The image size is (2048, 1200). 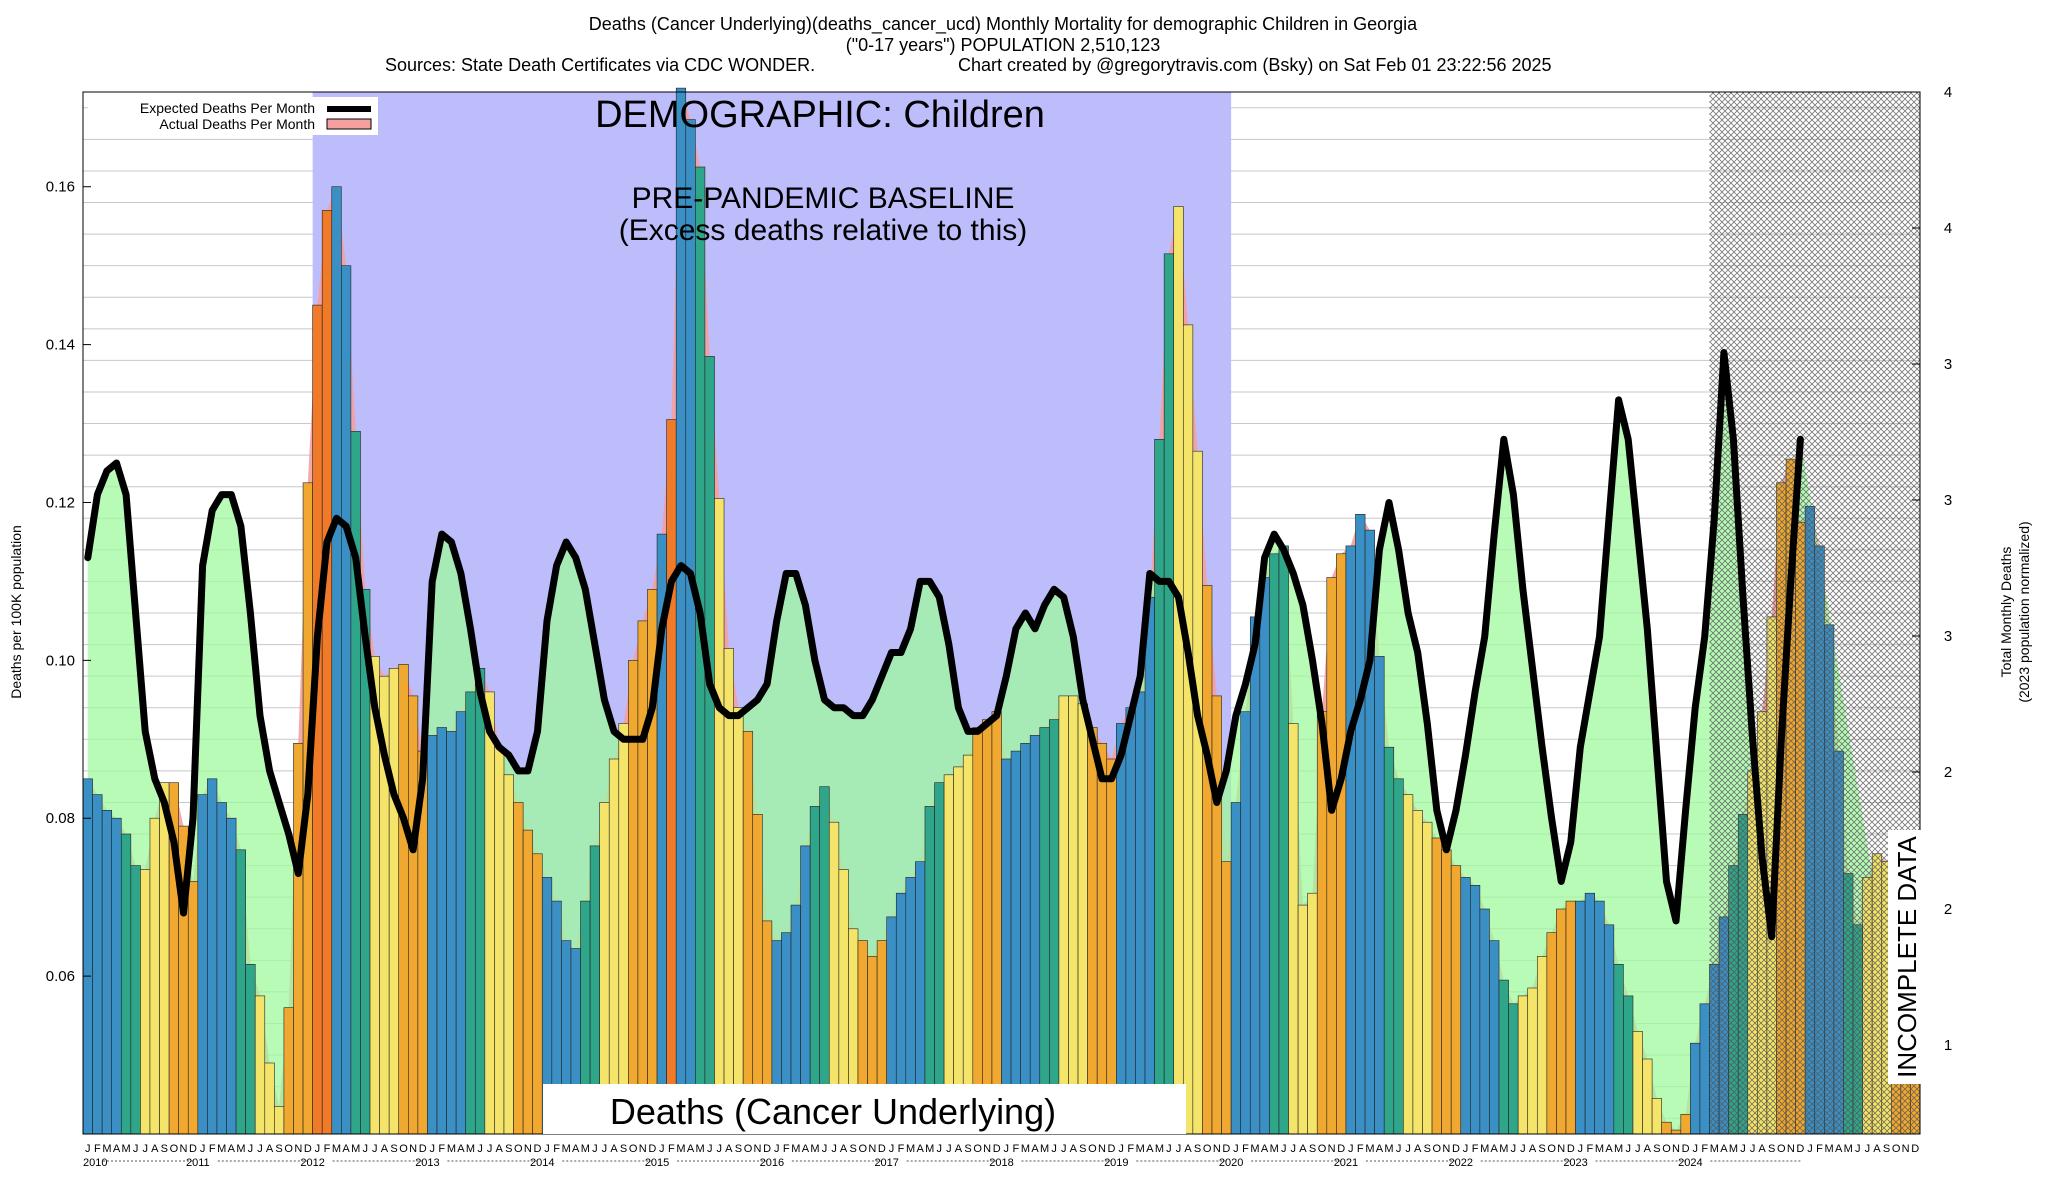 What do you see at coordinates (60, 660) in the screenshot?
I see `y-left-tick-label: 0.10` at bounding box center [60, 660].